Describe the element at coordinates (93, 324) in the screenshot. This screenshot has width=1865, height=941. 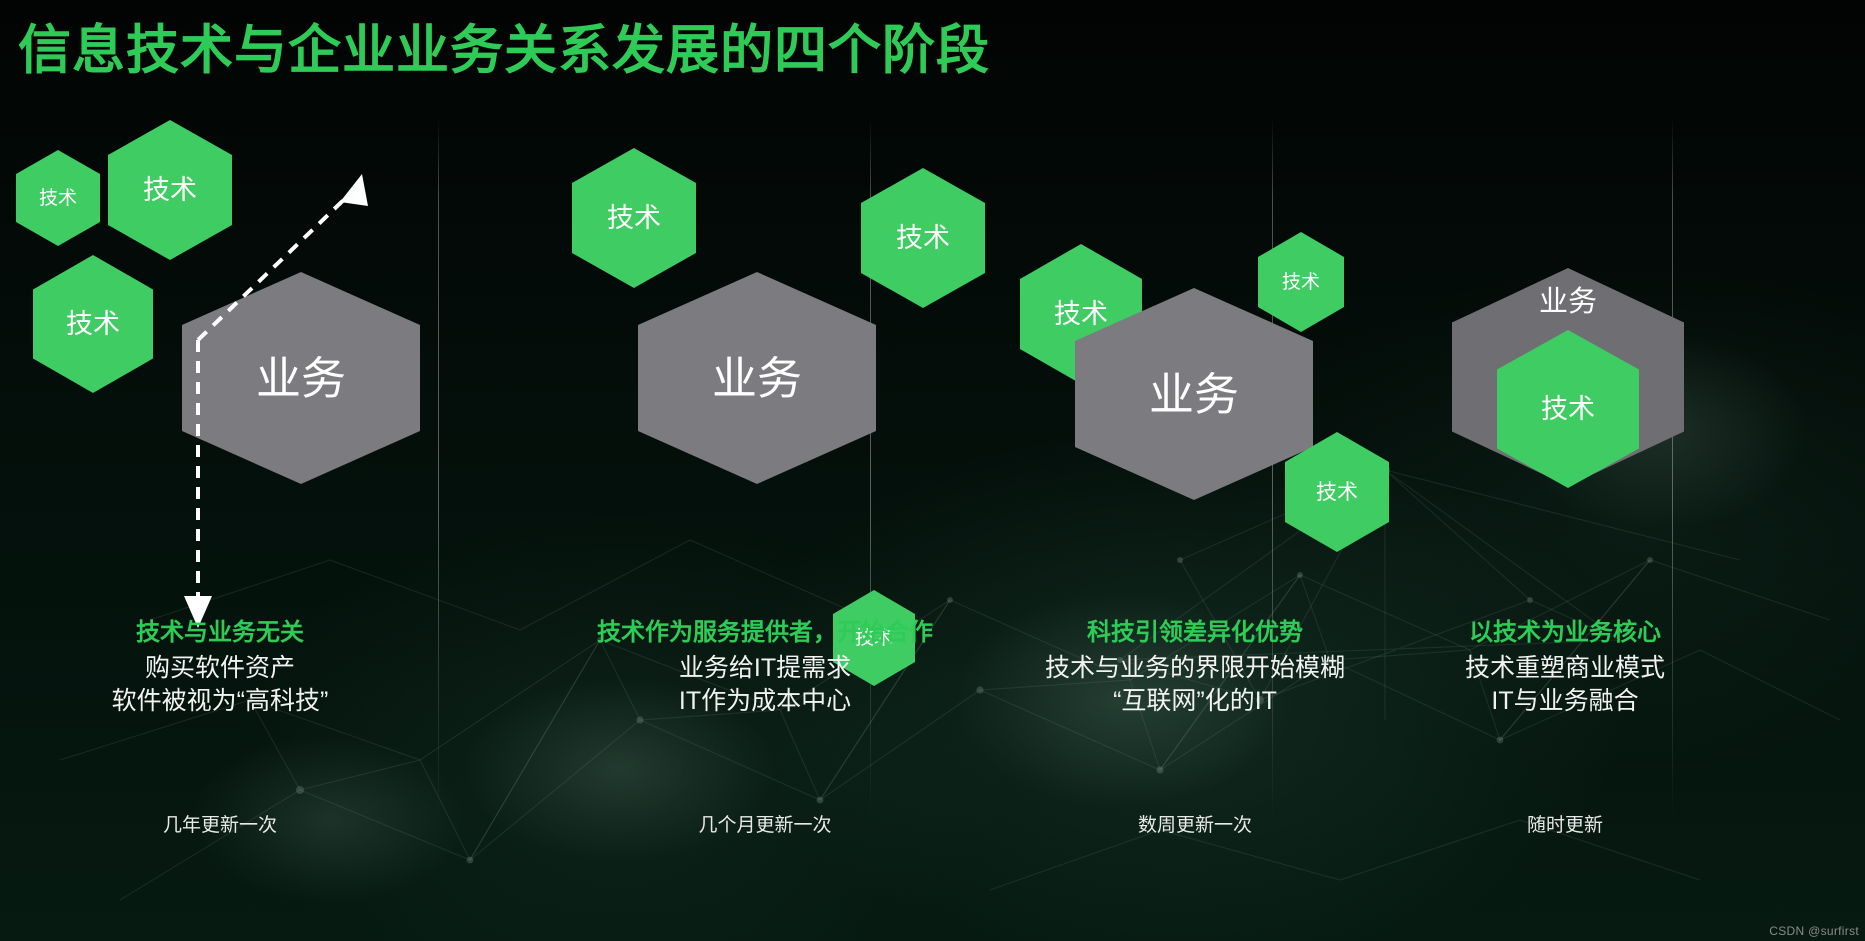
I see `hex-tech-c1-c: 技术` at that location.